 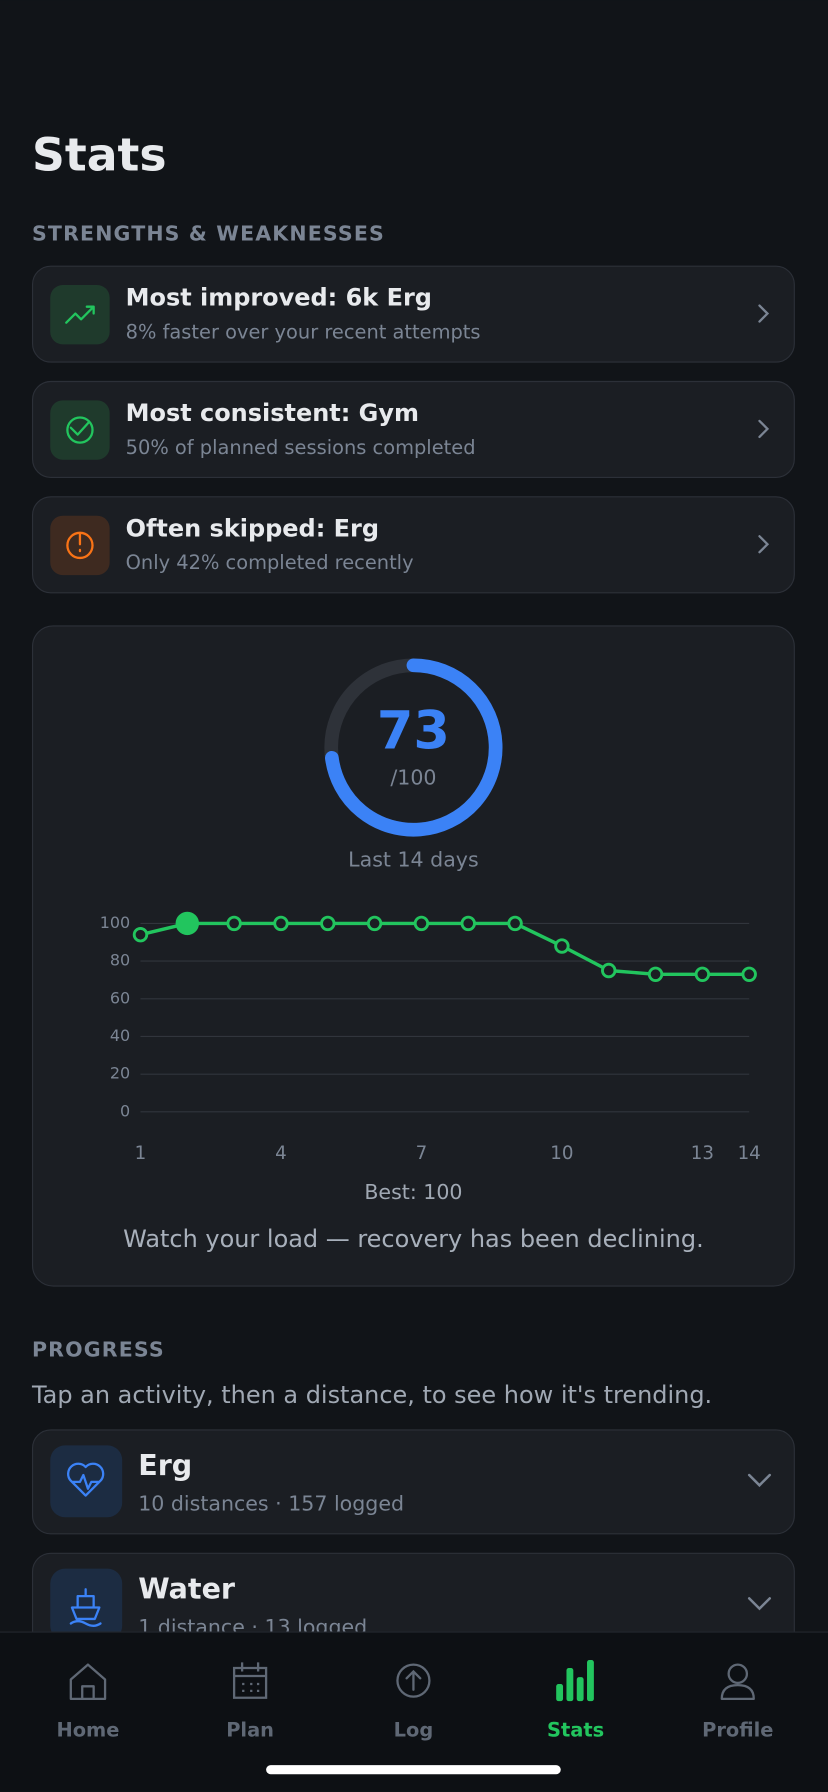 I want to click on y-tick-label: 20, so click(x=120, y=1073).